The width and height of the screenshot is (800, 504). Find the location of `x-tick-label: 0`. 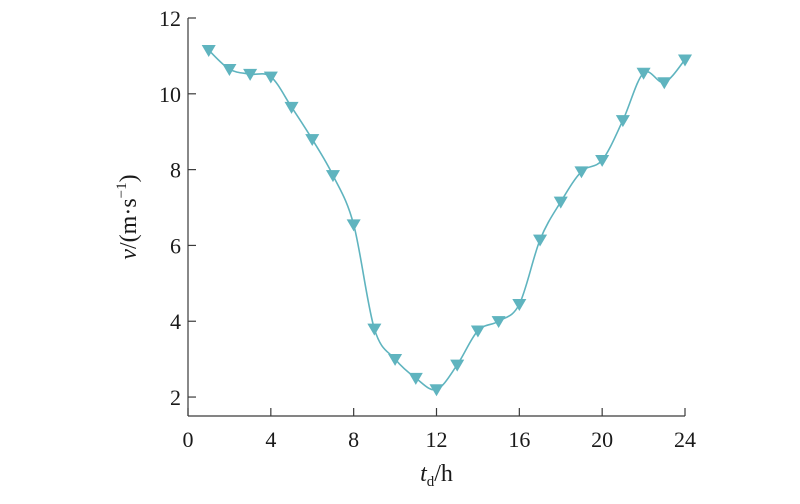

x-tick-label: 0 is located at coordinates (188, 439).